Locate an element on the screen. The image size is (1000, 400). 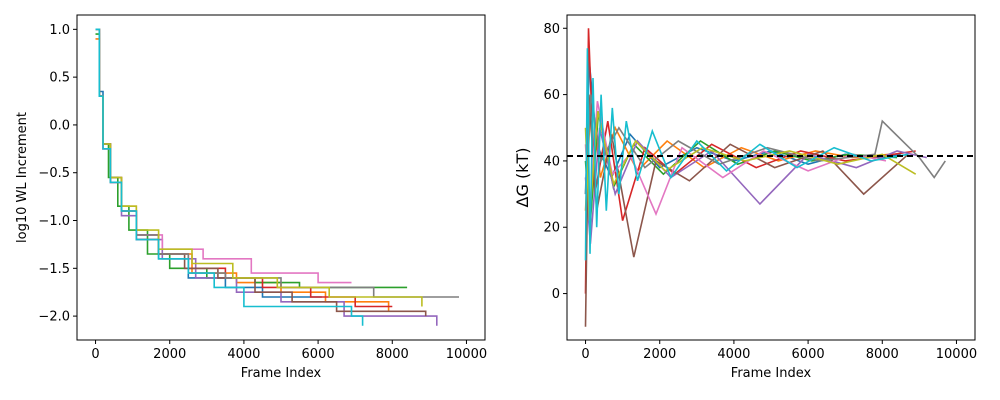
y-tick-label: 0 is located at coordinates (556, 294).